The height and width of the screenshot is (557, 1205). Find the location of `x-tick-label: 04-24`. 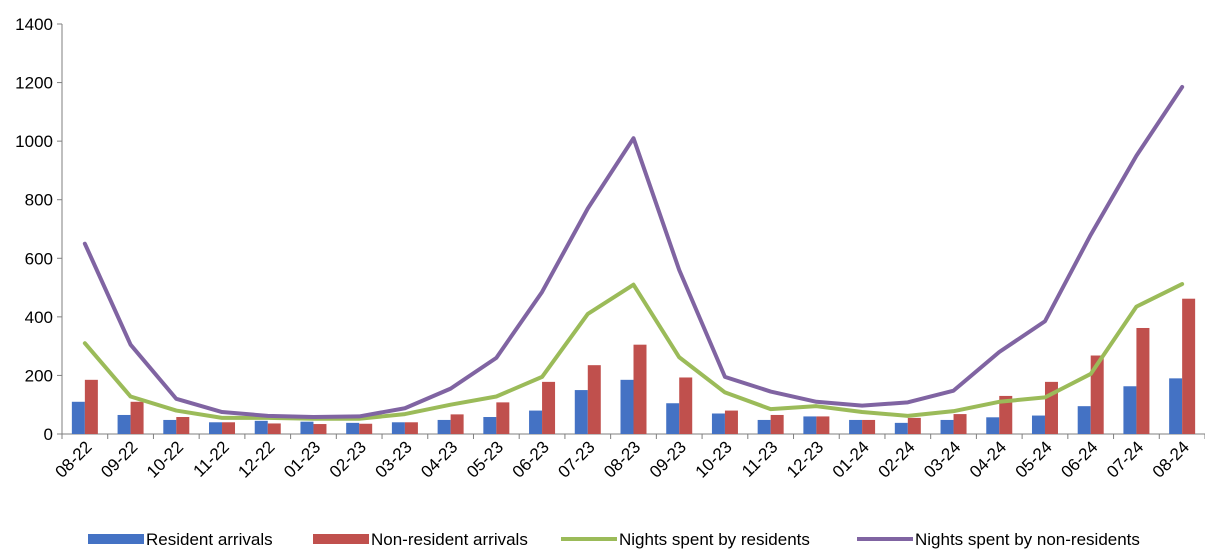

x-tick-label: 04-24 is located at coordinates (988, 459).